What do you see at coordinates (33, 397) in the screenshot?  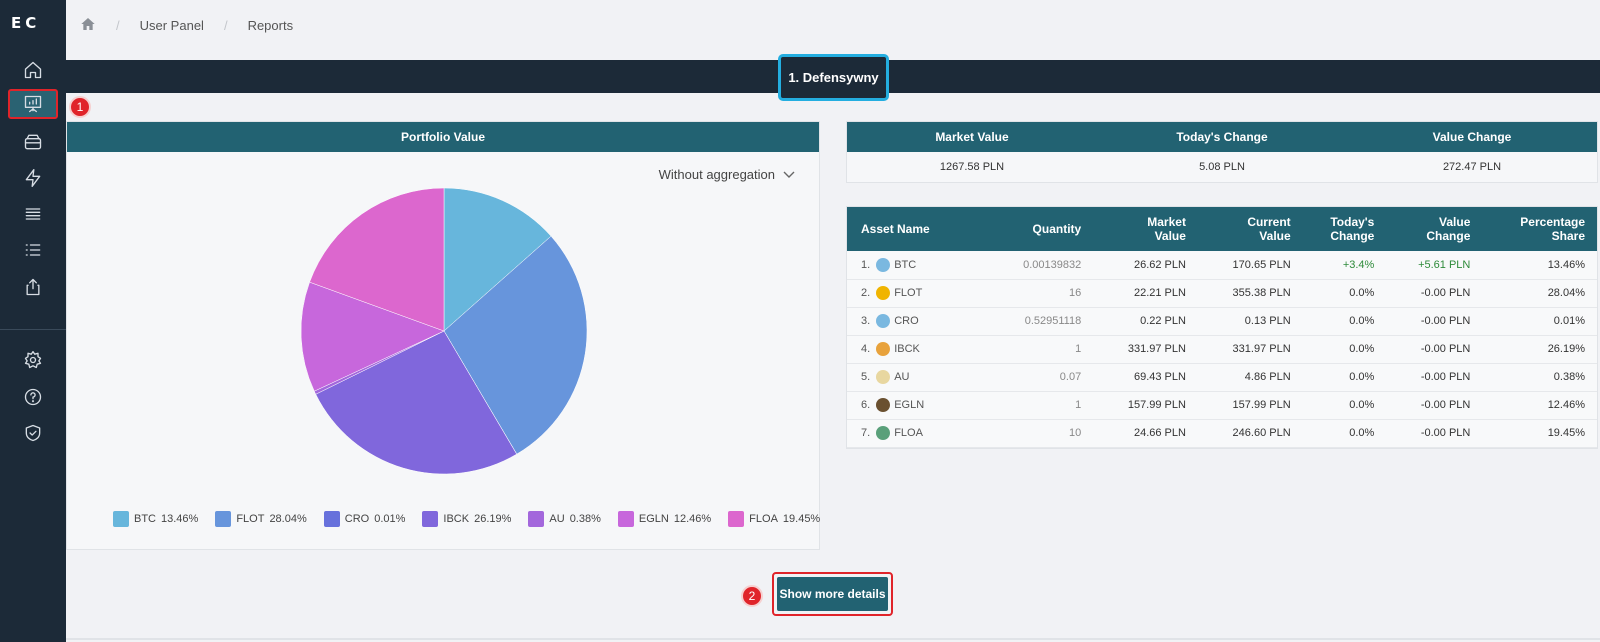 I see `help-icon` at bounding box center [33, 397].